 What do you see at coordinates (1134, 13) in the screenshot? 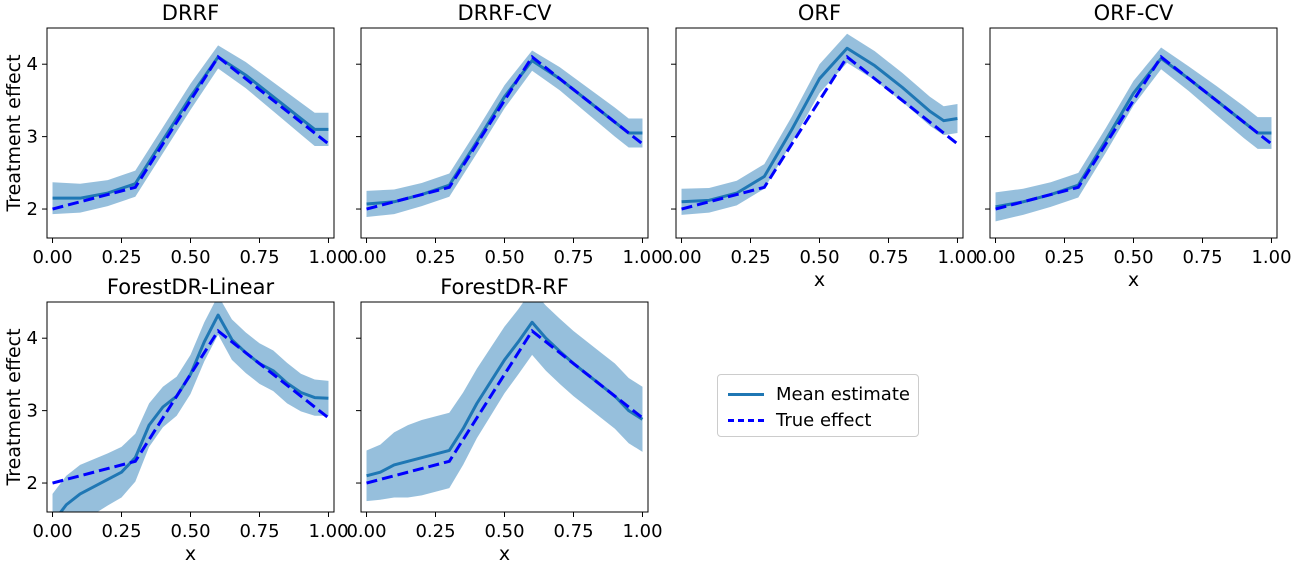
I see `panel-title: ORF-CV` at bounding box center [1134, 13].